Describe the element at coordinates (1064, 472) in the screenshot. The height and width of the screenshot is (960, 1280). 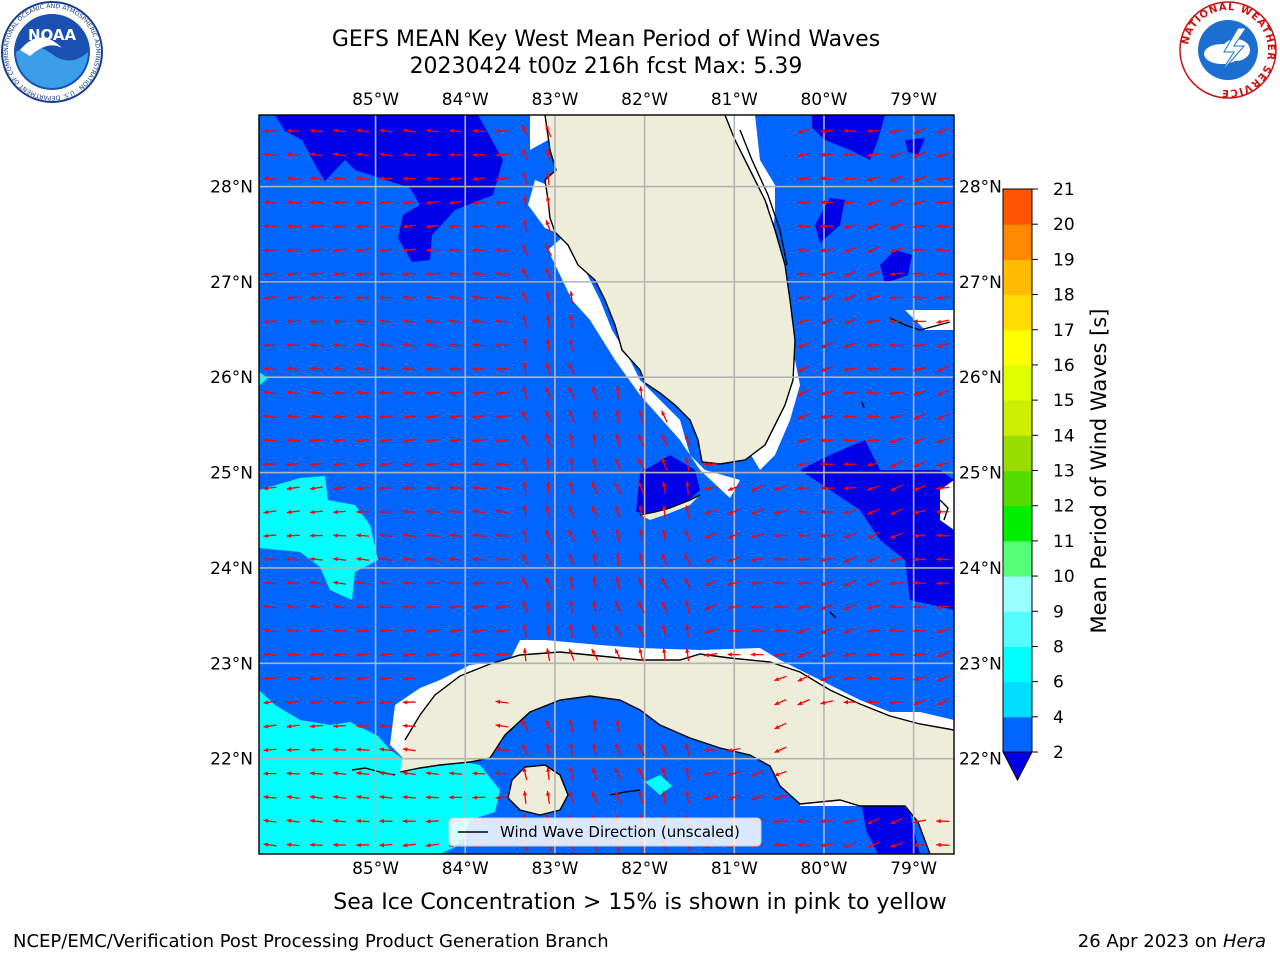
I see `colorbar-tick-label: 13` at that location.